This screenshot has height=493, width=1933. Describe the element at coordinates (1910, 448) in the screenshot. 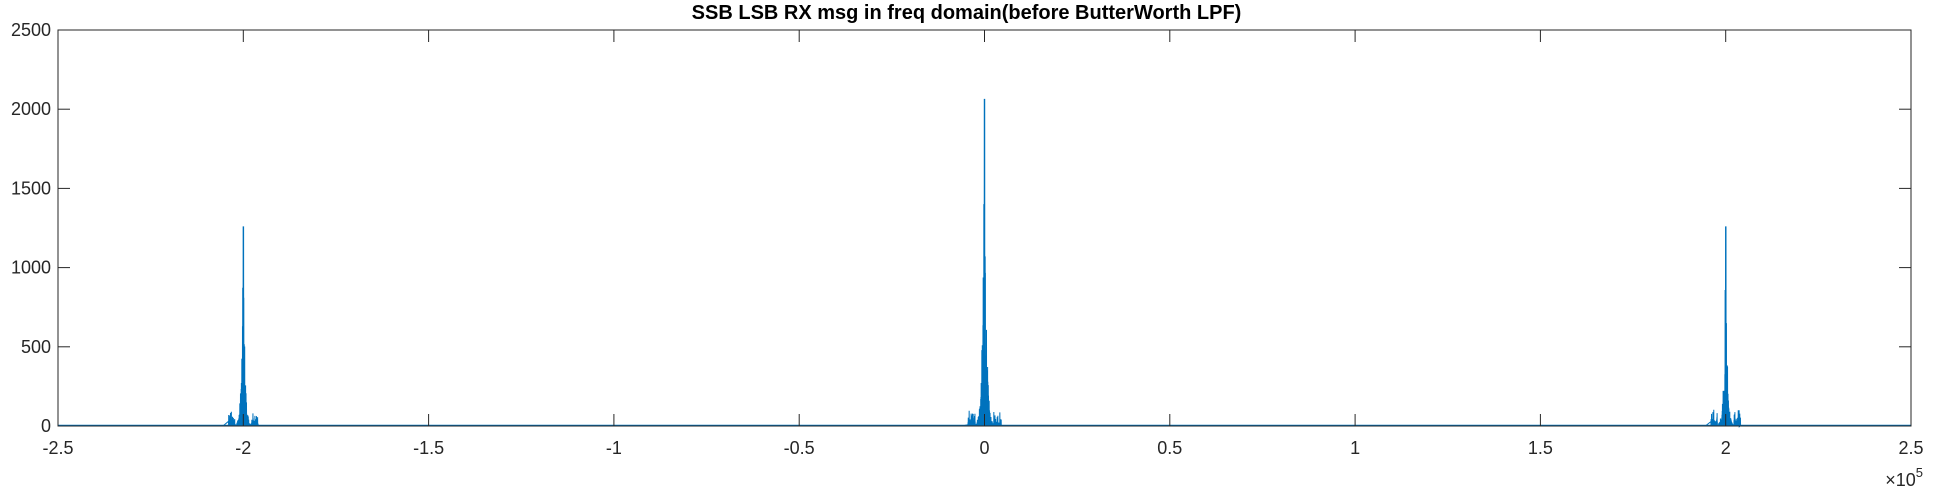

I see `x-tick-label: 2.5` at that location.